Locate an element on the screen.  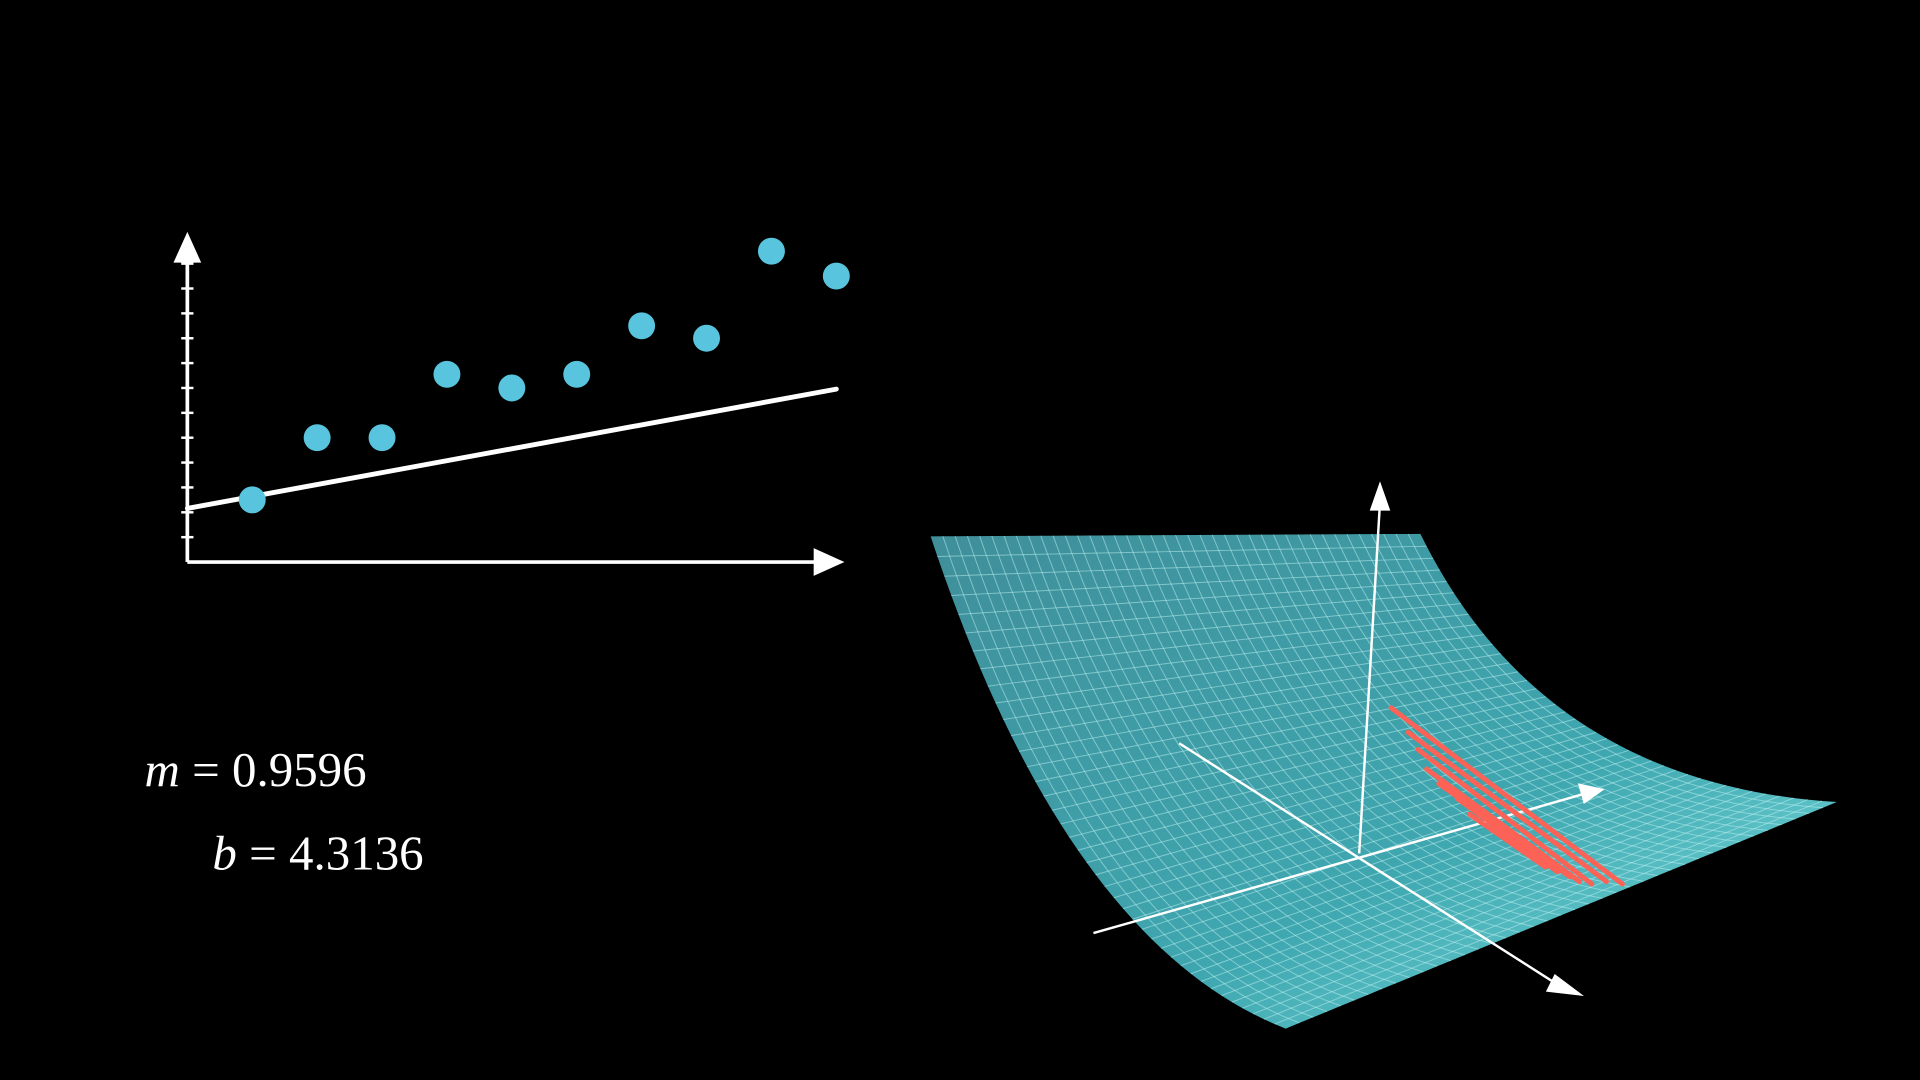
scatter-plot is located at coordinates (515, 388).